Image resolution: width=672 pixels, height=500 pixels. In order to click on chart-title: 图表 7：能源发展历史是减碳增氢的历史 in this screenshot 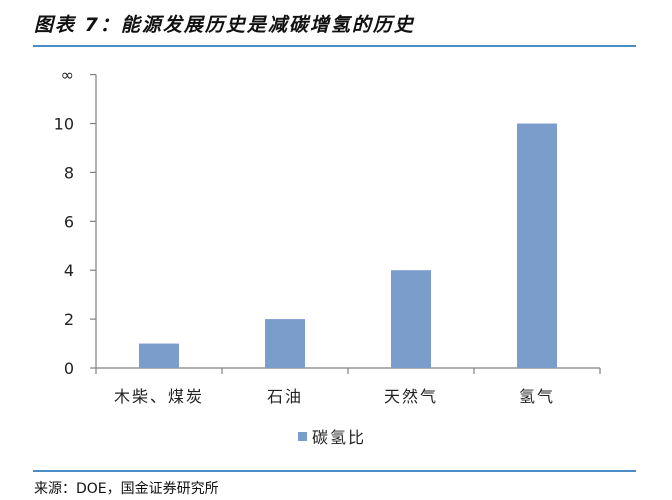, I will do `click(224, 25)`.